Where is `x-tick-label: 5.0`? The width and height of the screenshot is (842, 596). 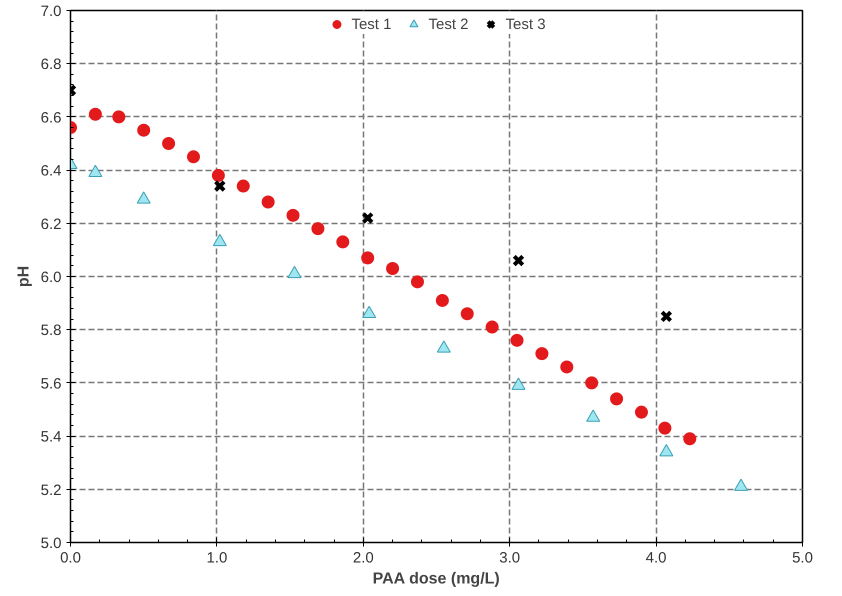 x-tick-label: 5.0 is located at coordinates (802, 558).